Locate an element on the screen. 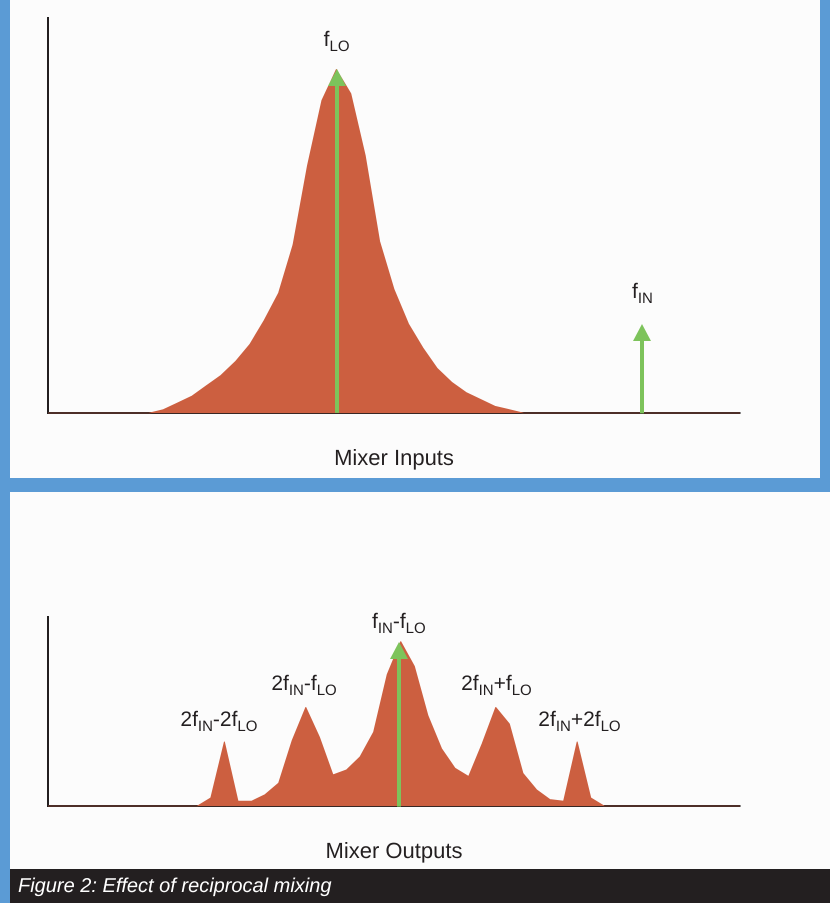  annotation: 2f$_{IN}$+2f$_{LO}$ is located at coordinates (579, 722).